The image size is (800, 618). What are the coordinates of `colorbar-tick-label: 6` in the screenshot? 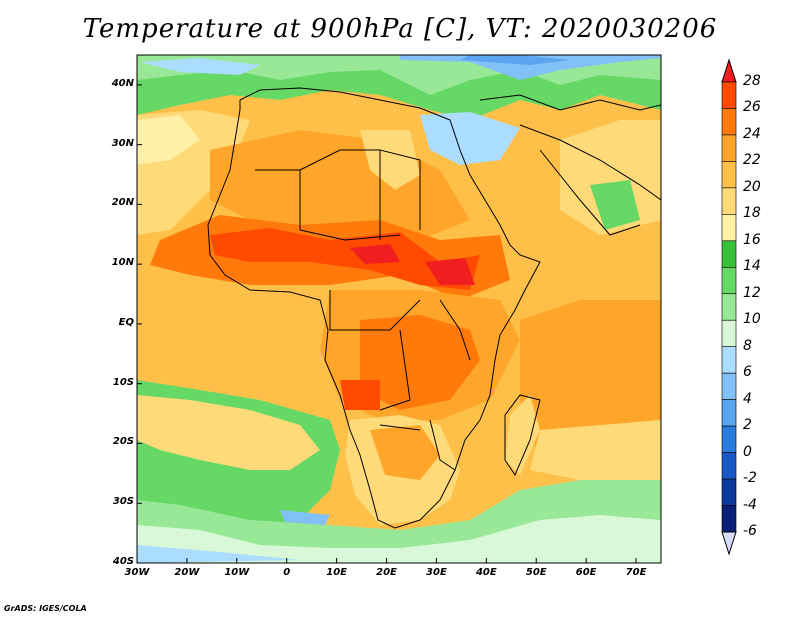 It's located at (747, 372).